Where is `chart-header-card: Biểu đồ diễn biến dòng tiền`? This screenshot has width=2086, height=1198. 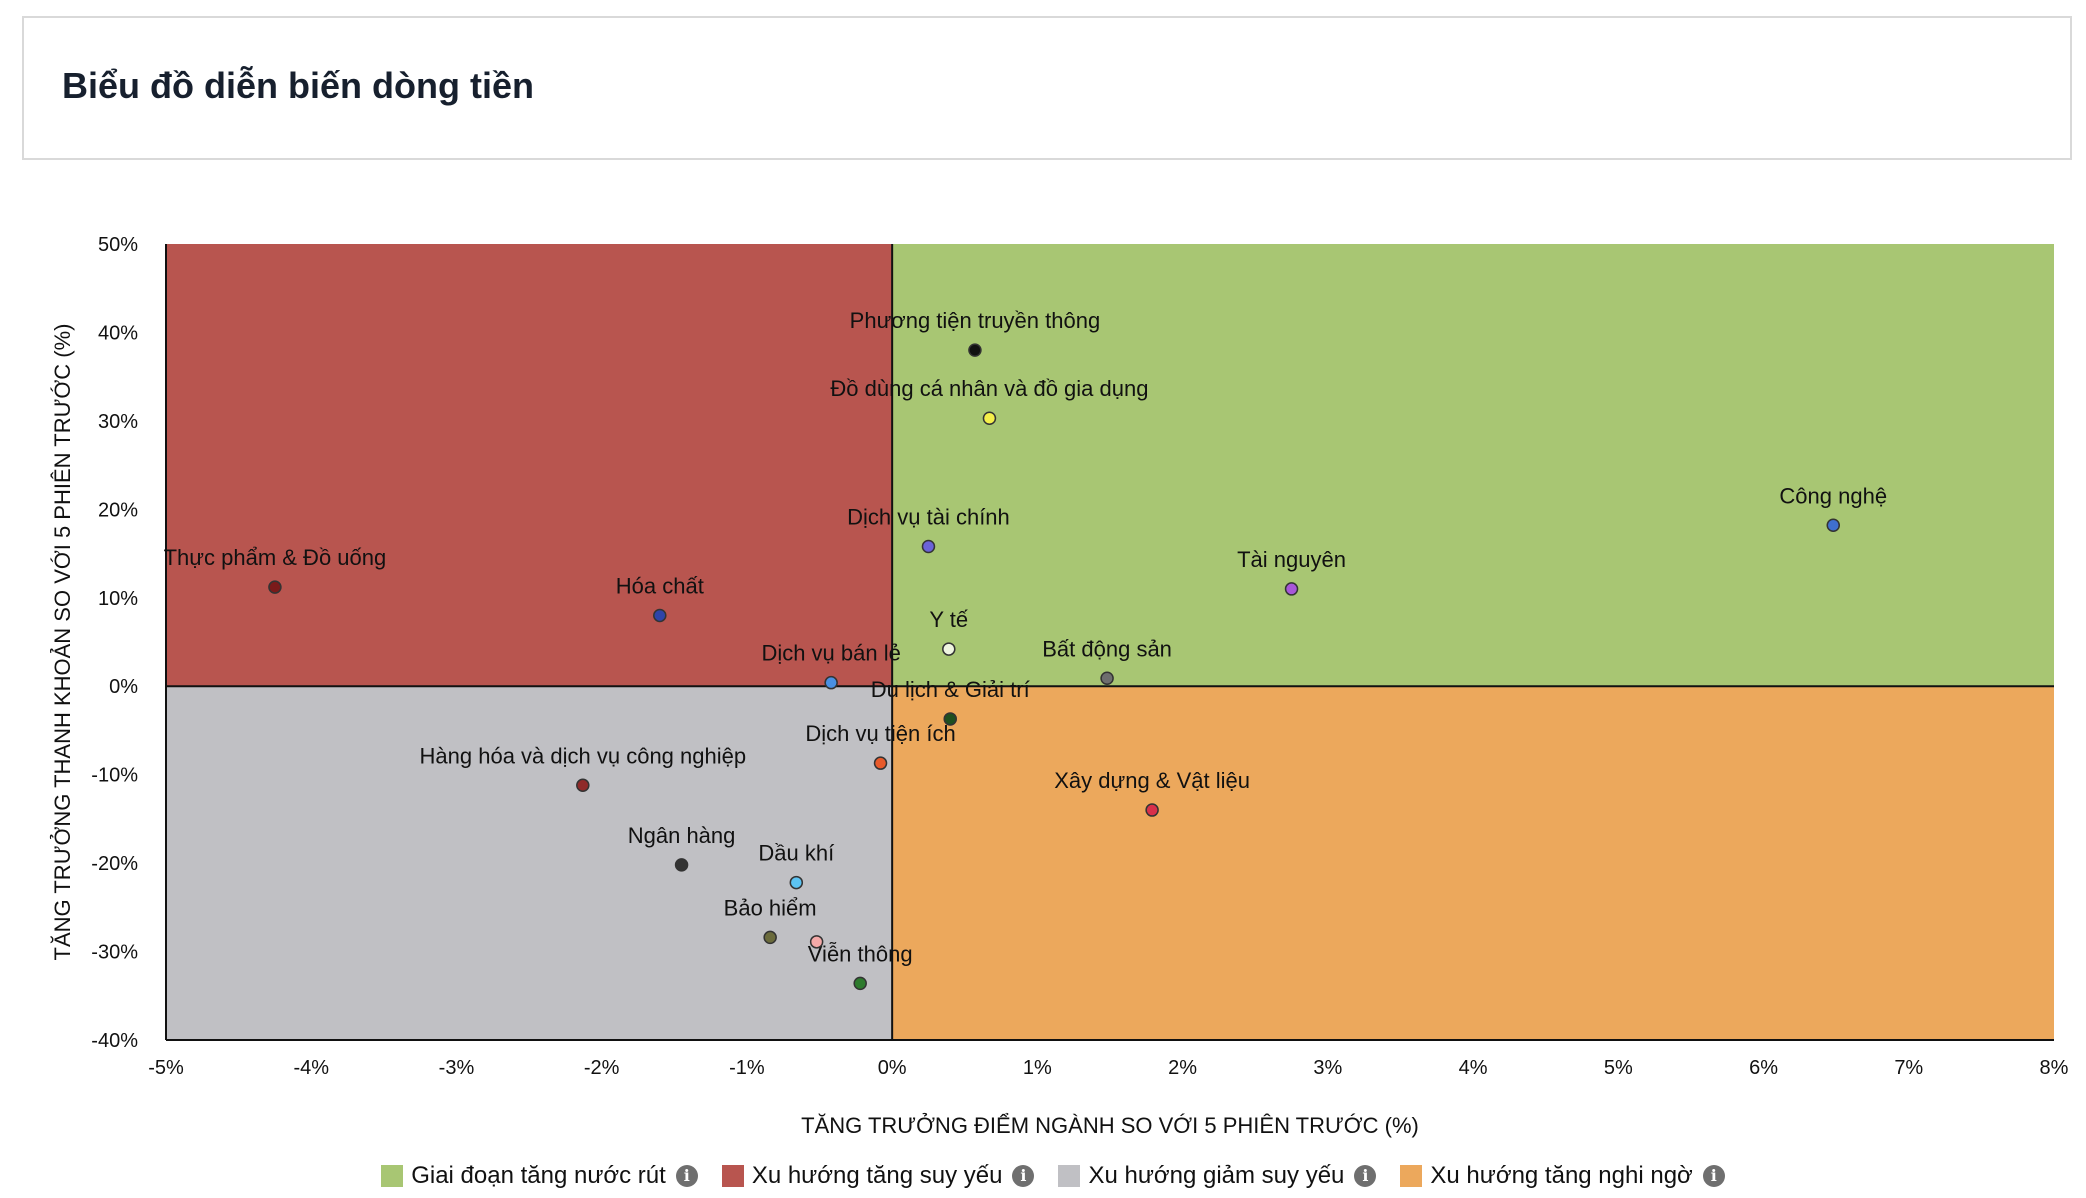
chart-header-card: Biểu đồ diễn biến dòng tiền is located at coordinates (1047, 88).